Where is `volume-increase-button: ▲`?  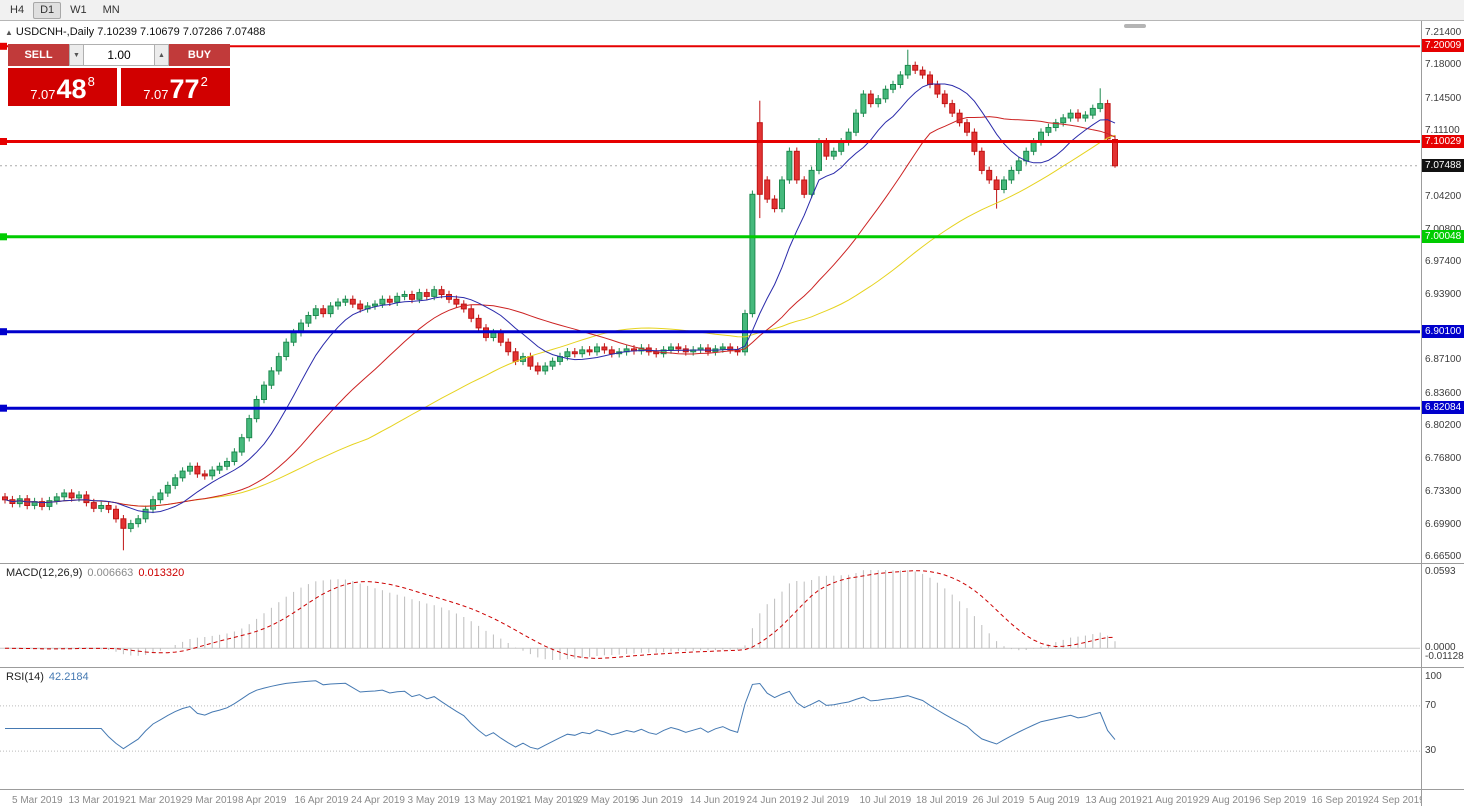
volume-increase-button: ▲ is located at coordinates (161, 55).